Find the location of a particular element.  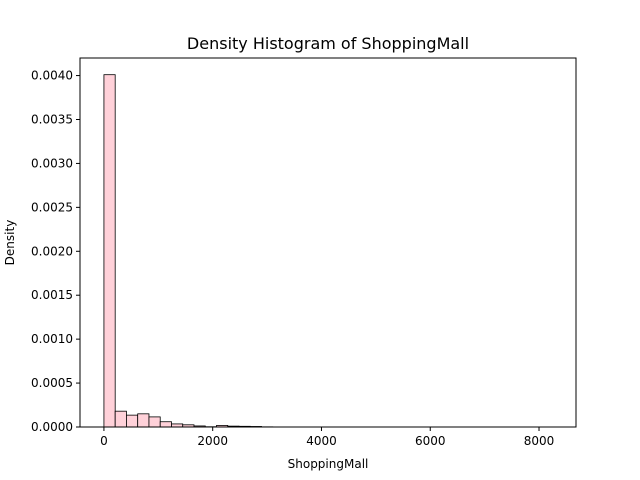

y-tick-label: 0.0035 is located at coordinates (52, 120).